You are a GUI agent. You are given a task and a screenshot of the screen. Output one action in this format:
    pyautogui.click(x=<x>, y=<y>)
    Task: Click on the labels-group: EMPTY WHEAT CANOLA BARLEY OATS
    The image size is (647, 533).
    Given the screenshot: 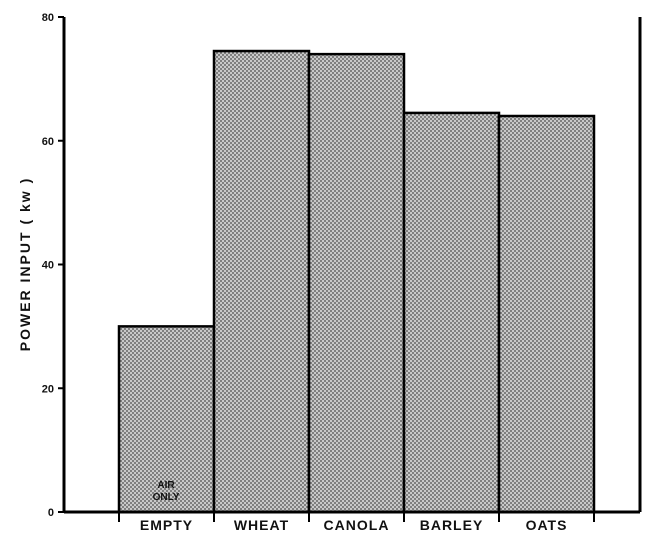 What is the action you would take?
    pyautogui.click(x=354, y=525)
    